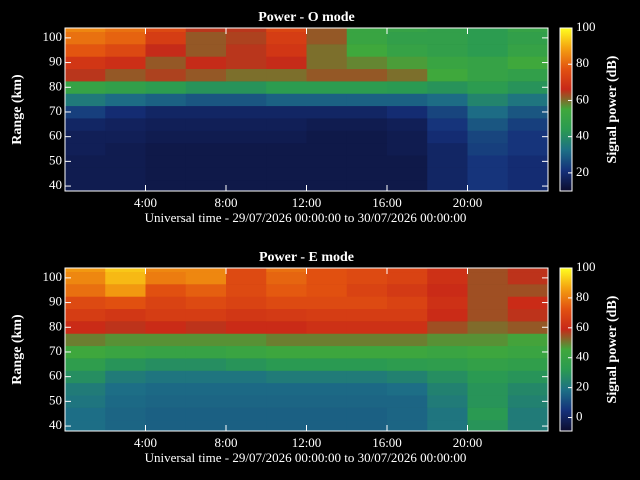 The height and width of the screenshot is (480, 640). Describe the element at coordinates (55, 184) in the screenshot. I see `y-tick-label: 40` at that location.